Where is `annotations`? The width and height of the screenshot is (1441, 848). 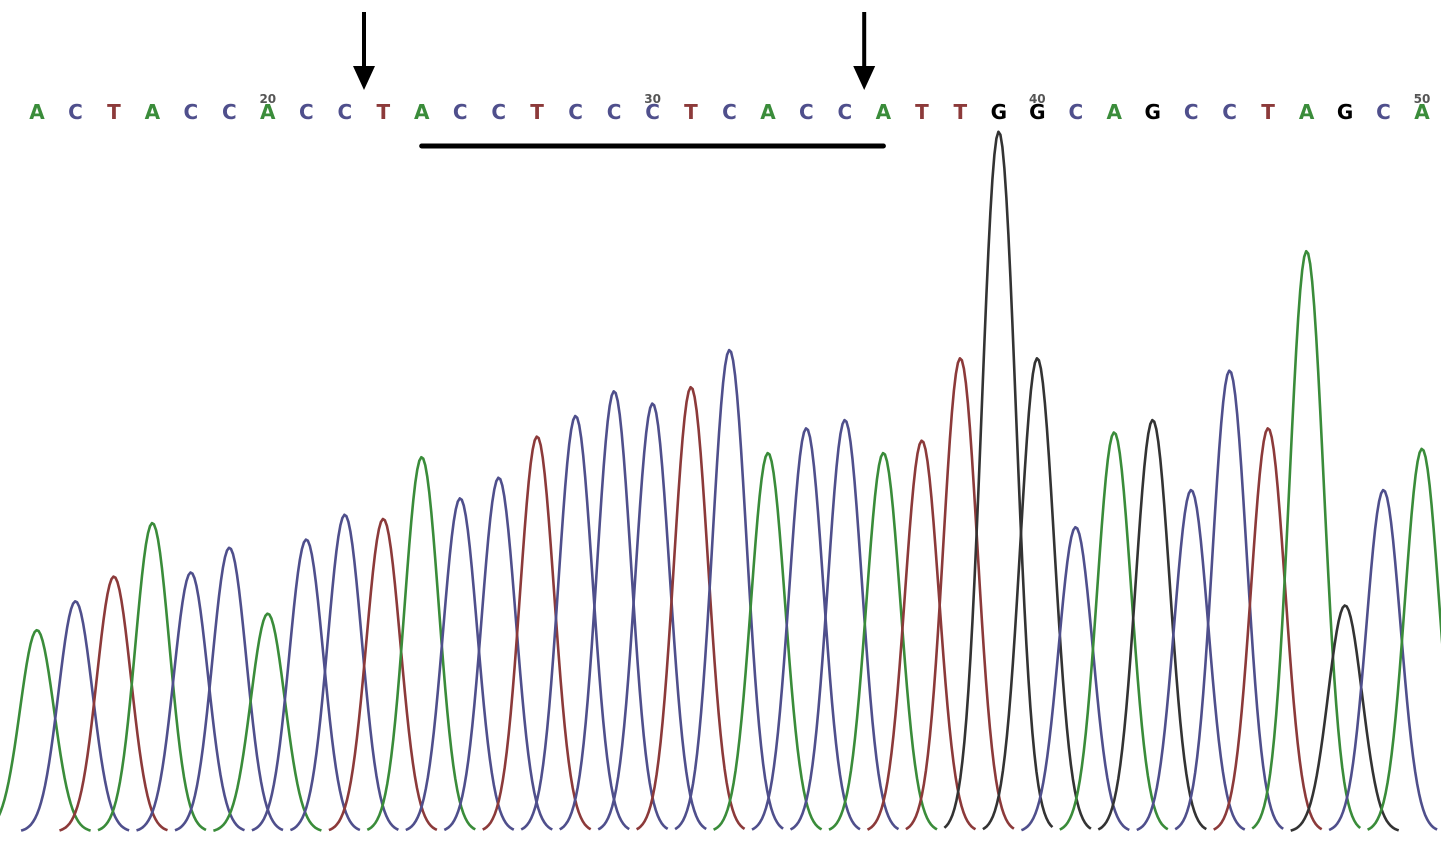
annotations is located at coordinates (619, 80).